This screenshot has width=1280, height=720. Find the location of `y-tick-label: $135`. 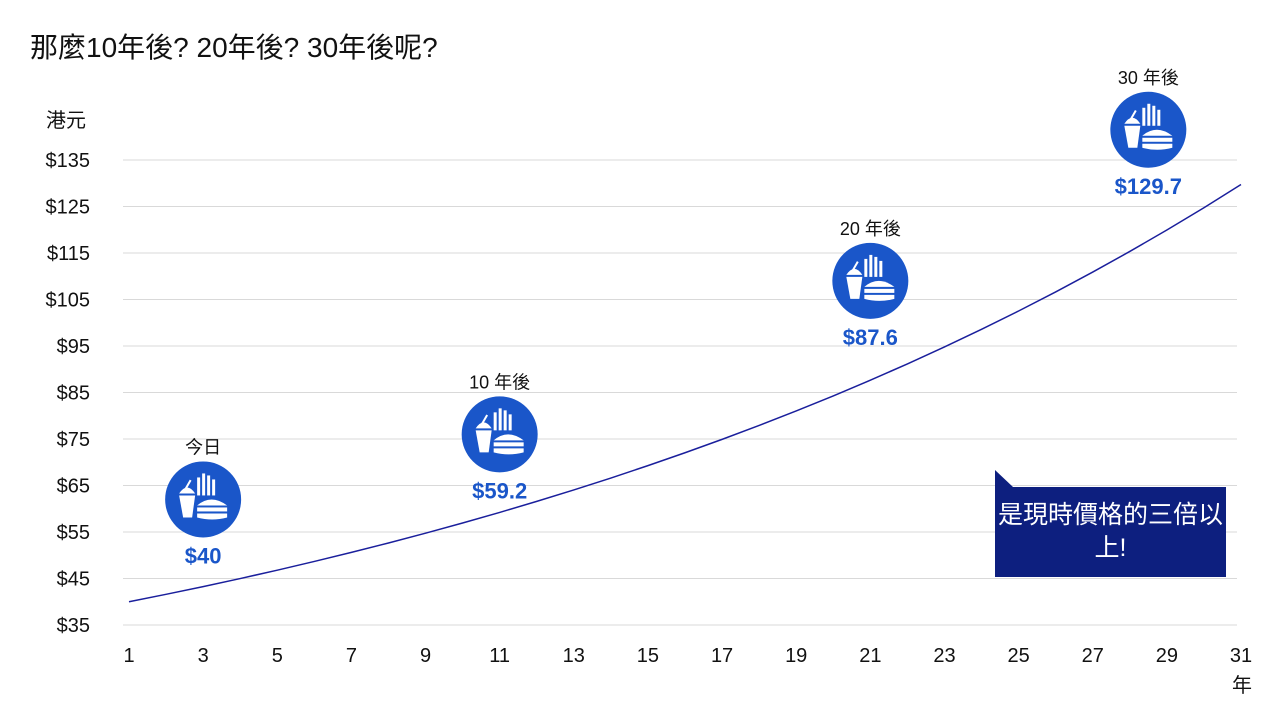

y-tick-label: $135 is located at coordinates (68, 161).